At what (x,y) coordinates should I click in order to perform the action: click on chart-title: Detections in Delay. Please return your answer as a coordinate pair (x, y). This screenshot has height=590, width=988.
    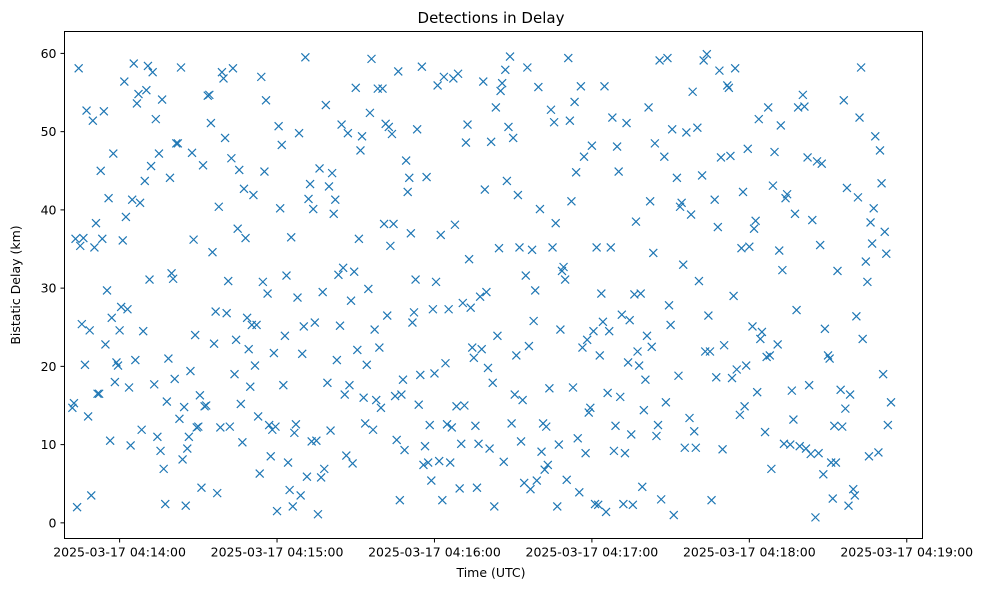
    Looking at the image, I should click on (491, 18).